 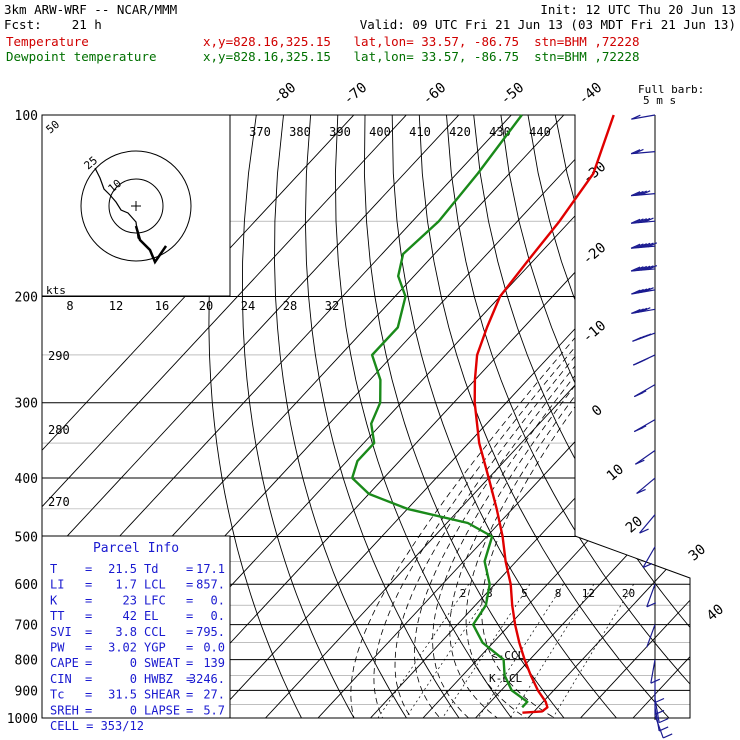 I want to click on hodo-speed-label-28: 28, so click(x=290, y=306).